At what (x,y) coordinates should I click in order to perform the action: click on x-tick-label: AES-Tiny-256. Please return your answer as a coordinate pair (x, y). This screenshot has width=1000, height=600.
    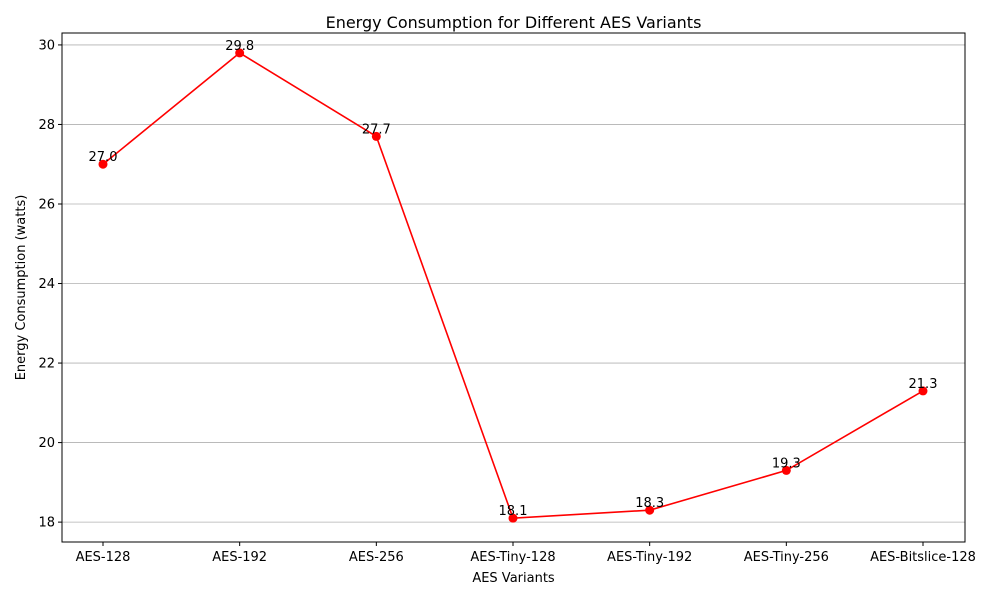
    Looking at the image, I should click on (786, 557).